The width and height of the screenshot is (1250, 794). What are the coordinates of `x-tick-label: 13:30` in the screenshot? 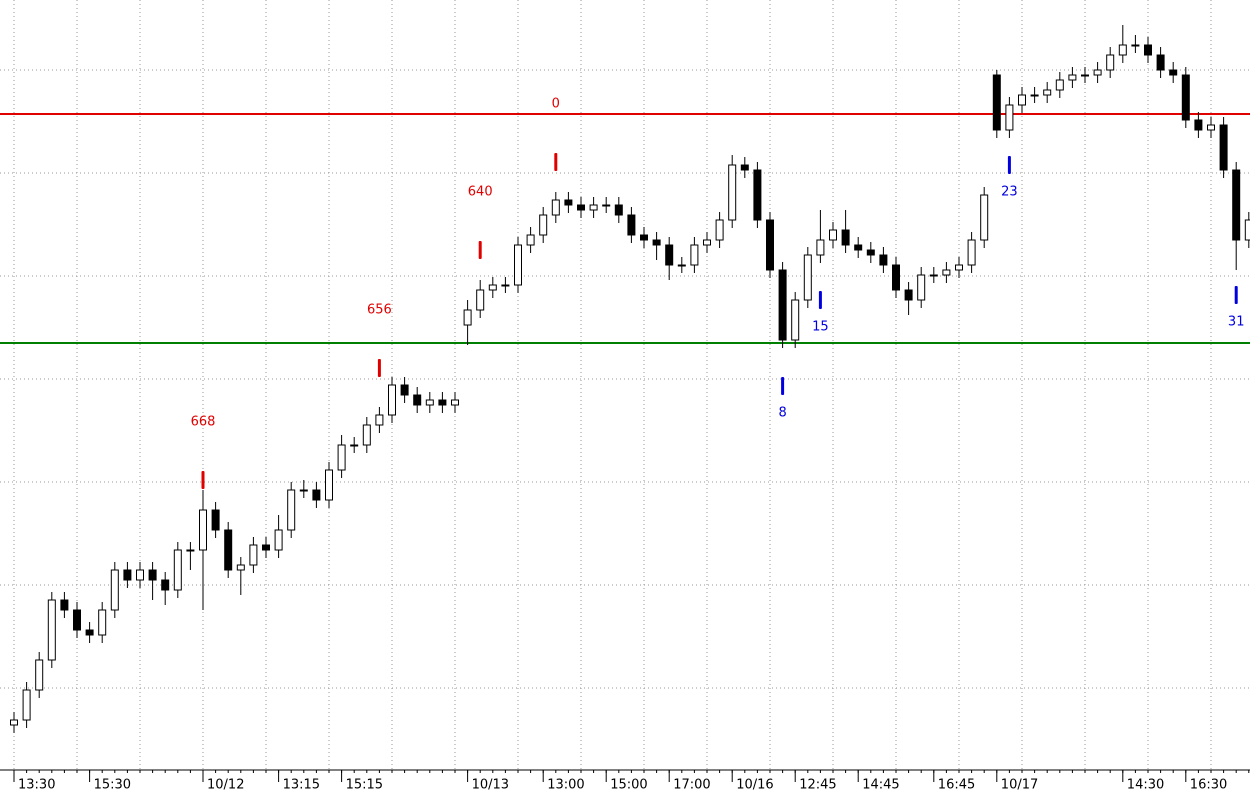 It's located at (36, 785).